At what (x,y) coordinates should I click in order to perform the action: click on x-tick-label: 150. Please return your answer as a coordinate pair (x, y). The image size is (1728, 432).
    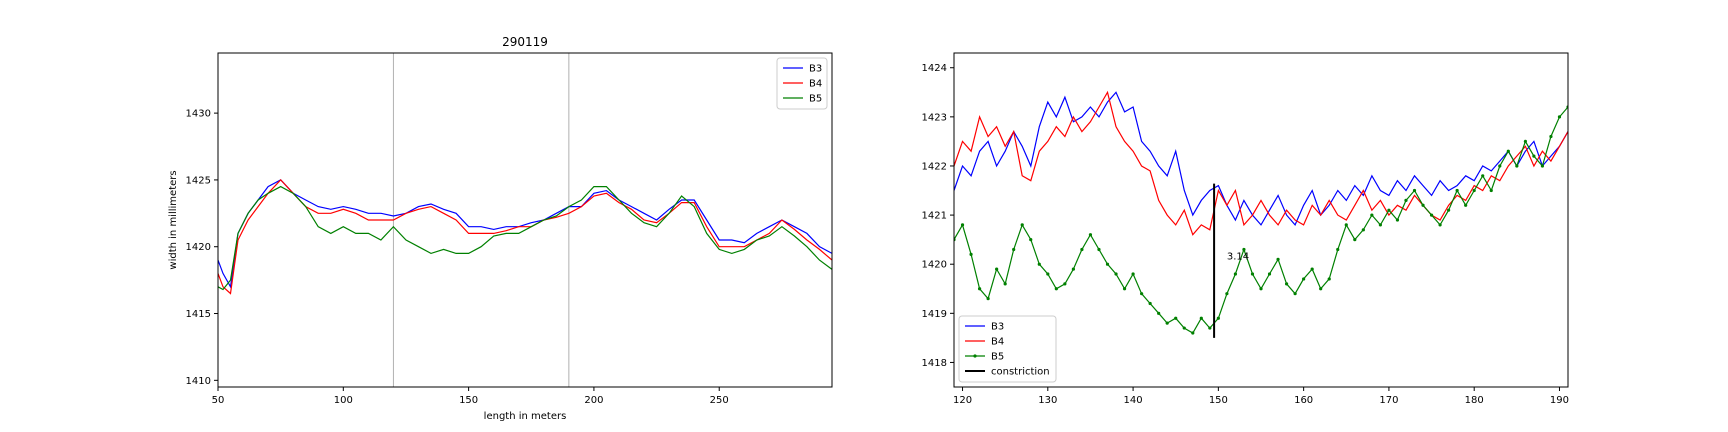
    Looking at the image, I should click on (1218, 400).